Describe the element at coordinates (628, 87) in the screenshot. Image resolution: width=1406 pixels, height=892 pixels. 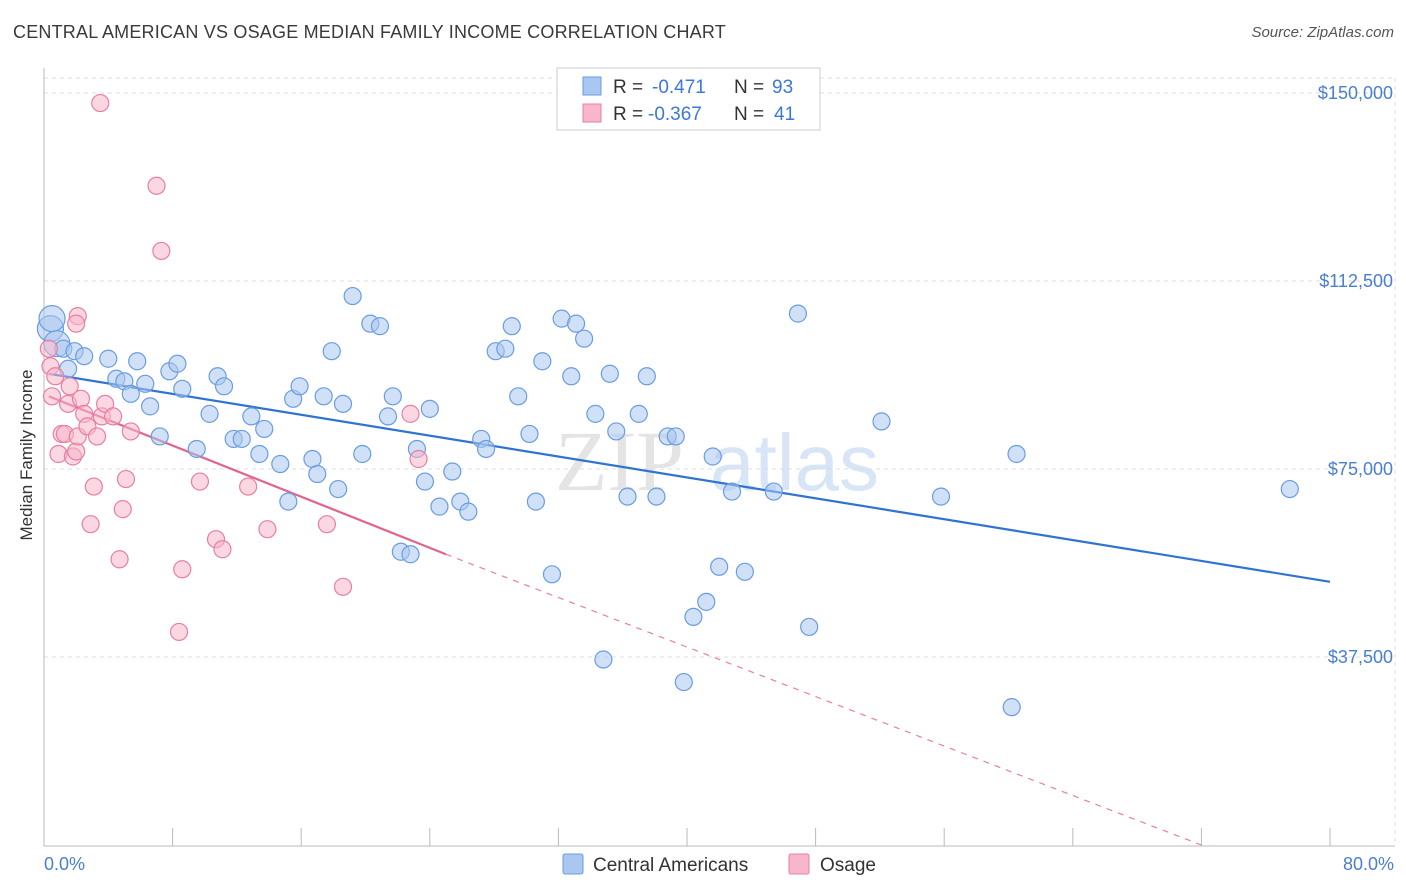
I see `legend-r-label-1: R =` at that location.